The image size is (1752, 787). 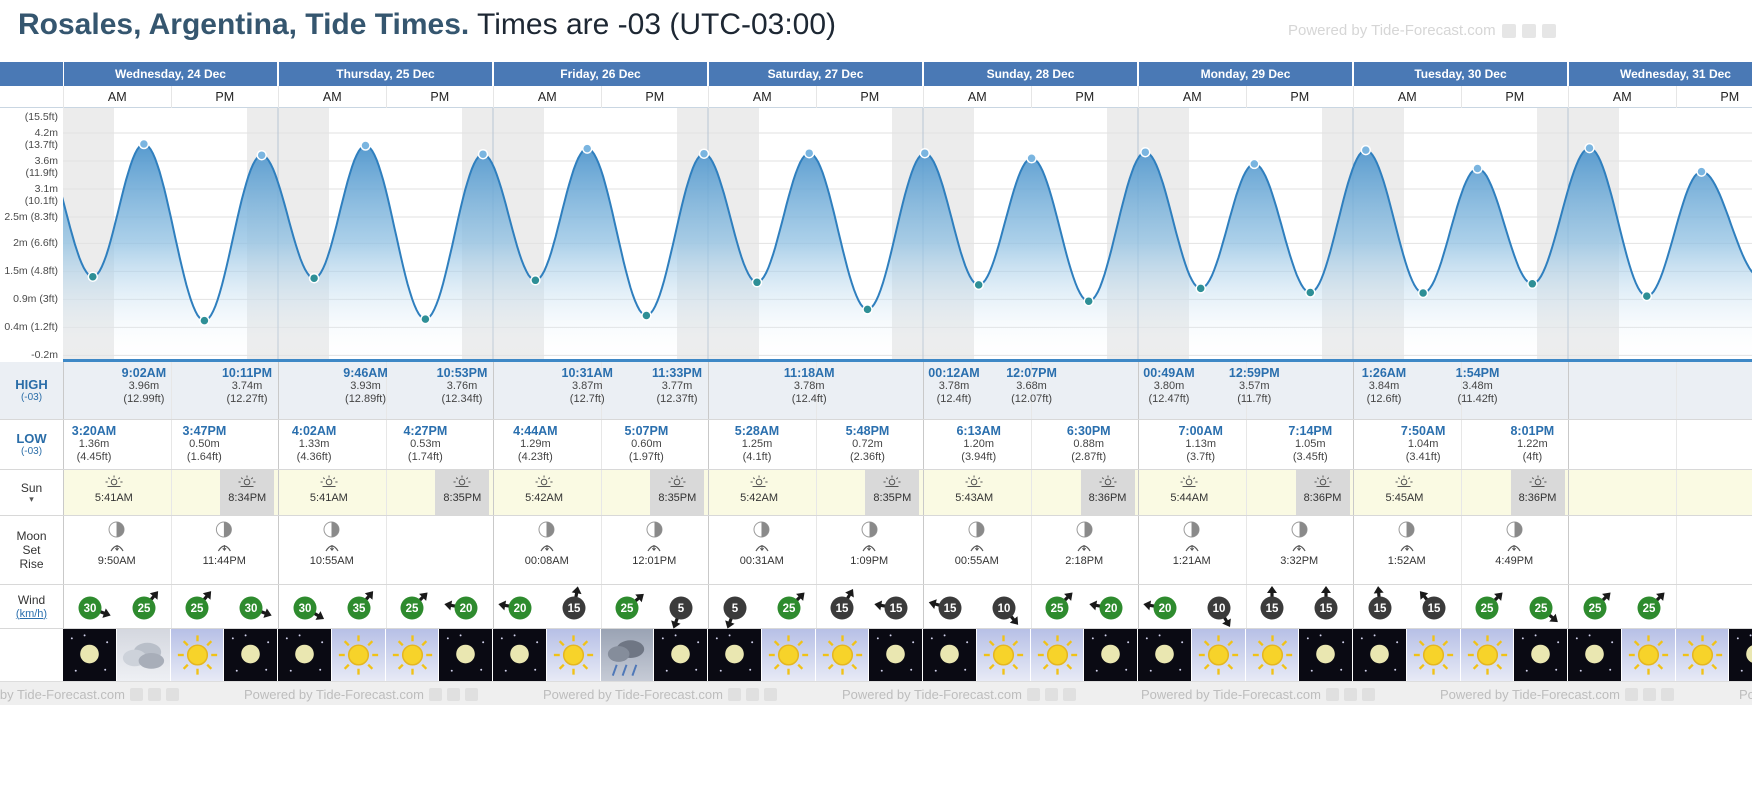 I want to click on tide-height-ft: (3.45ft), so click(x=1310, y=457).